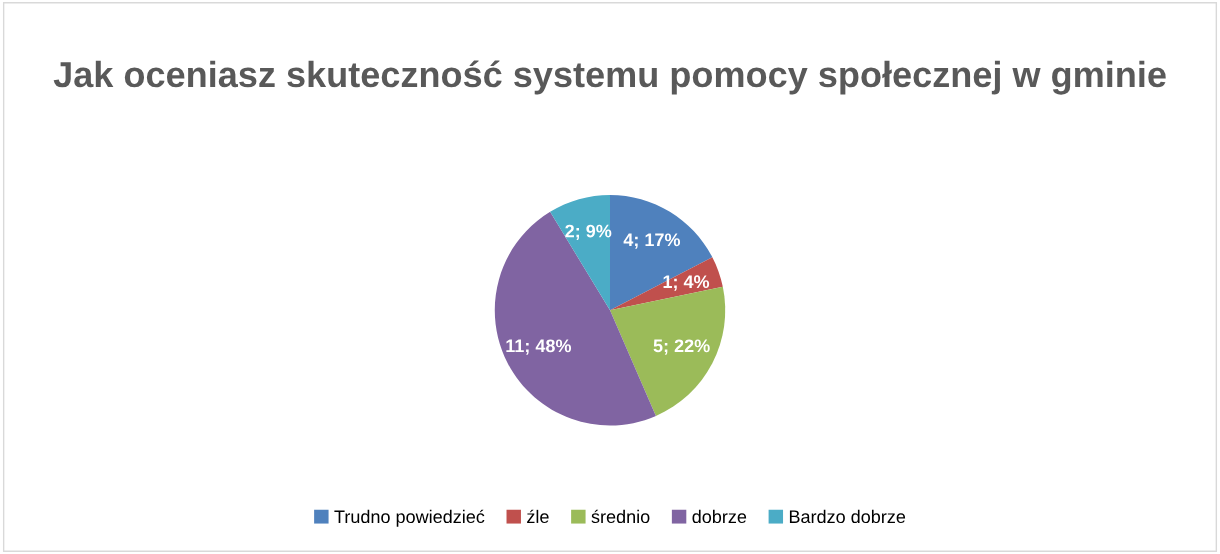 The width and height of the screenshot is (1220, 554). Describe the element at coordinates (620, 516) in the screenshot. I see `legend-label: średnio` at that location.